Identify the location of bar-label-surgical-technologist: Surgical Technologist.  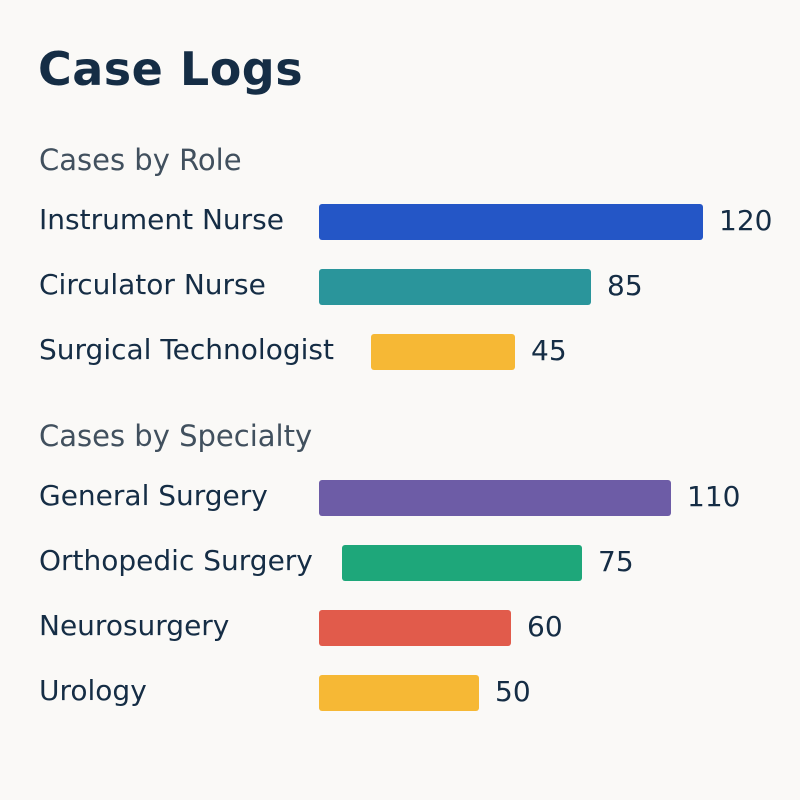
(186, 349).